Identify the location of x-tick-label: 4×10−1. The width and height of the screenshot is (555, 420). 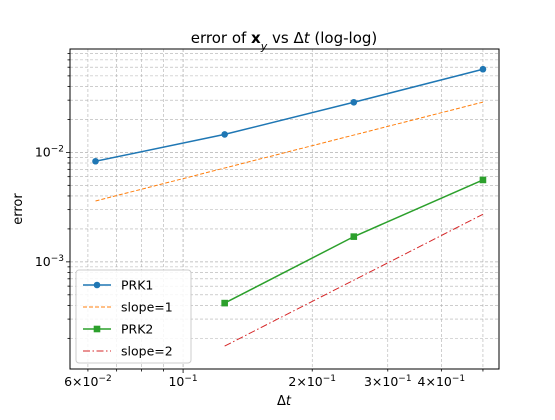
(442, 381).